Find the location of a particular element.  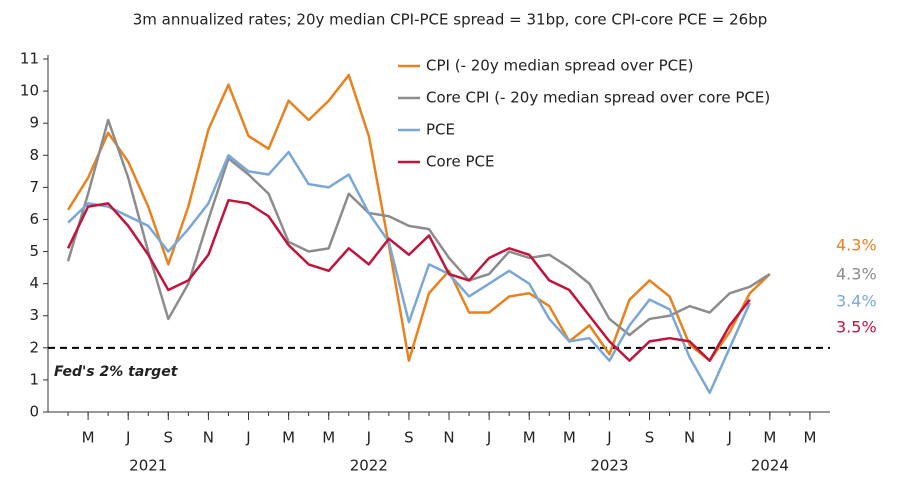

end-value-label: 3.4% is located at coordinates (856, 301).